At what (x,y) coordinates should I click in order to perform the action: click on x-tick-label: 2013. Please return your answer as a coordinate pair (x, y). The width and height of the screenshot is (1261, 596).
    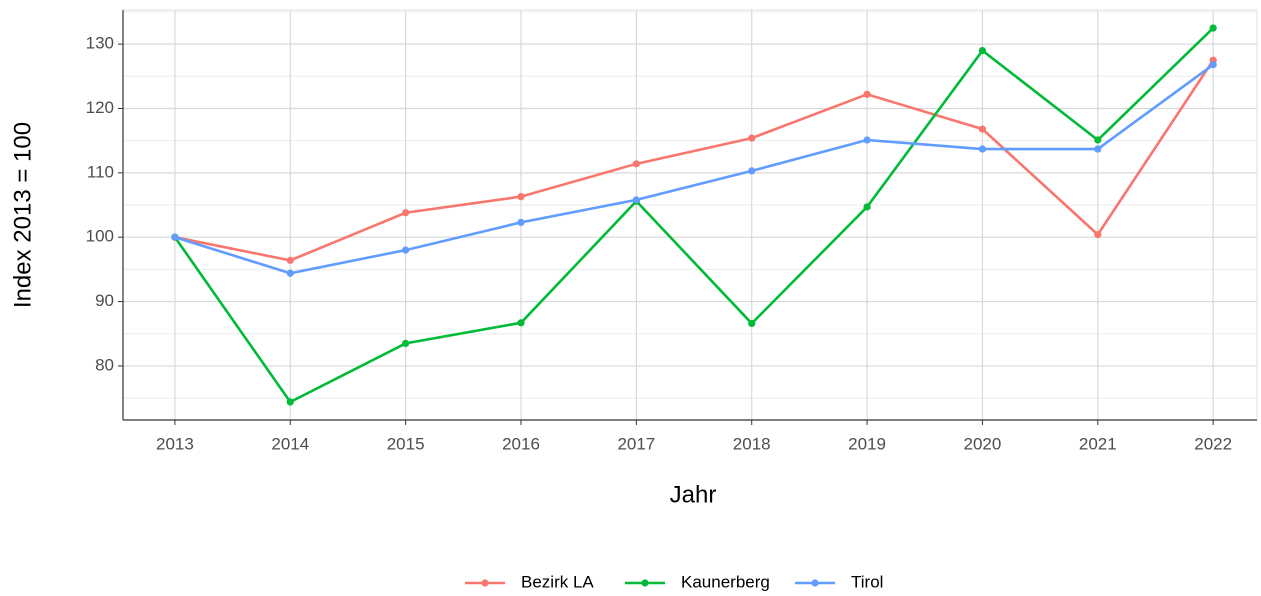
    Looking at the image, I should click on (175, 443).